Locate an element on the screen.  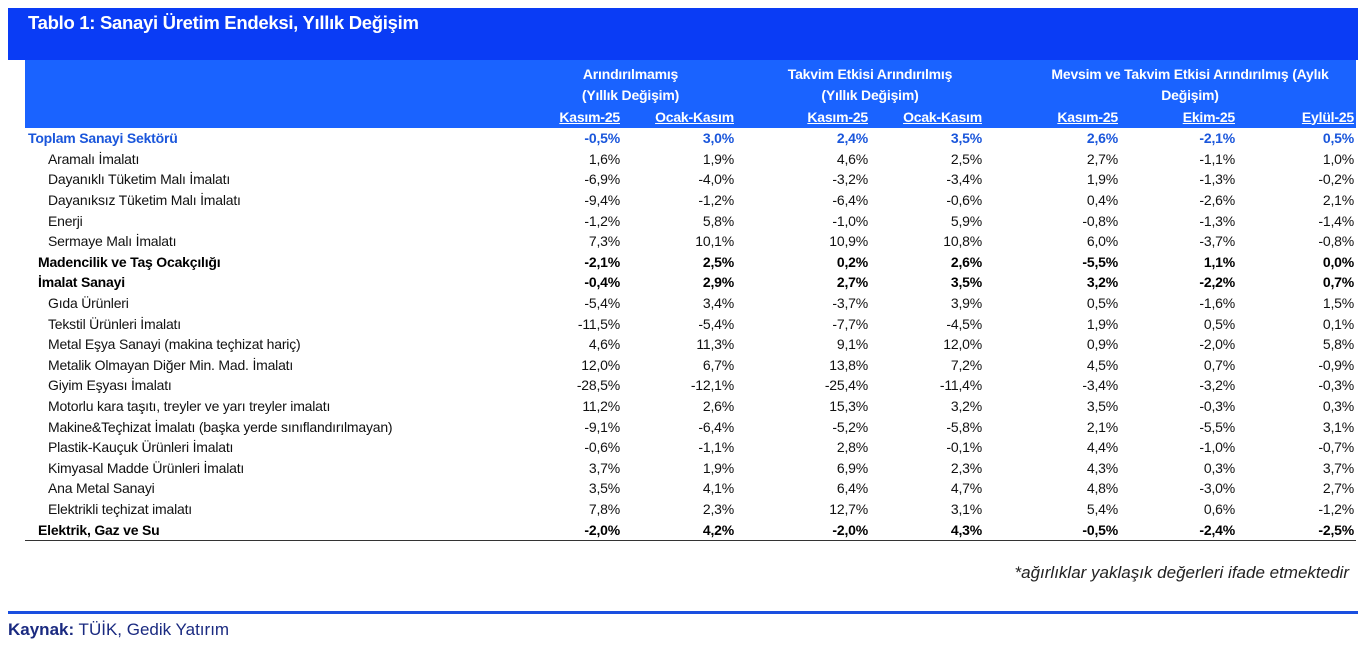
value-cell: -4,0% is located at coordinates (716, 179).